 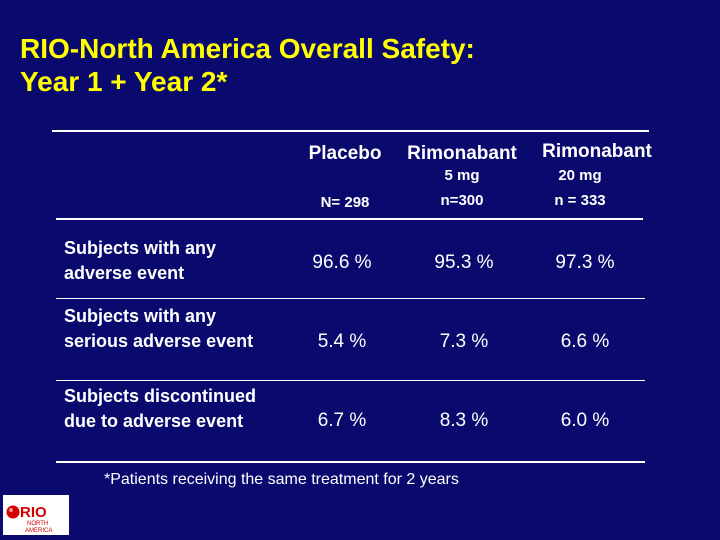 I want to click on slide-title-line1: RIO-North America Overall Safety:, so click(x=247, y=48).